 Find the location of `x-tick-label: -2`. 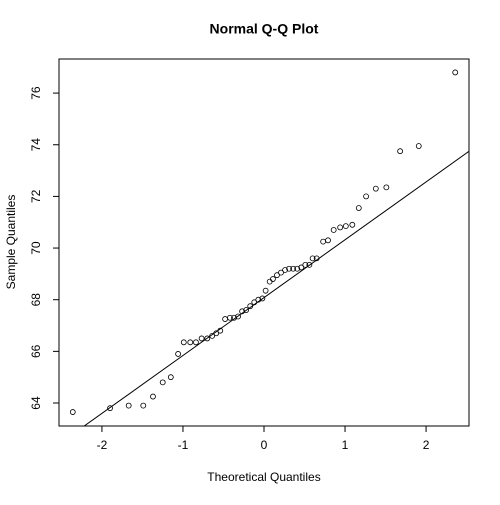

x-tick-label: -2 is located at coordinates (102, 445).